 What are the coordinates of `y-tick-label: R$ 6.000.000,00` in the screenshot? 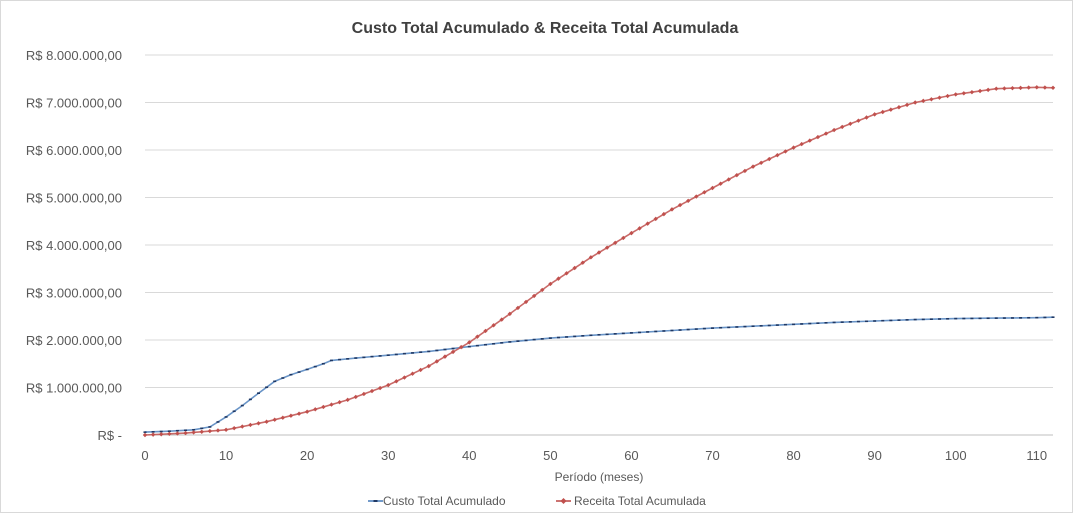 It's located at (74, 150).